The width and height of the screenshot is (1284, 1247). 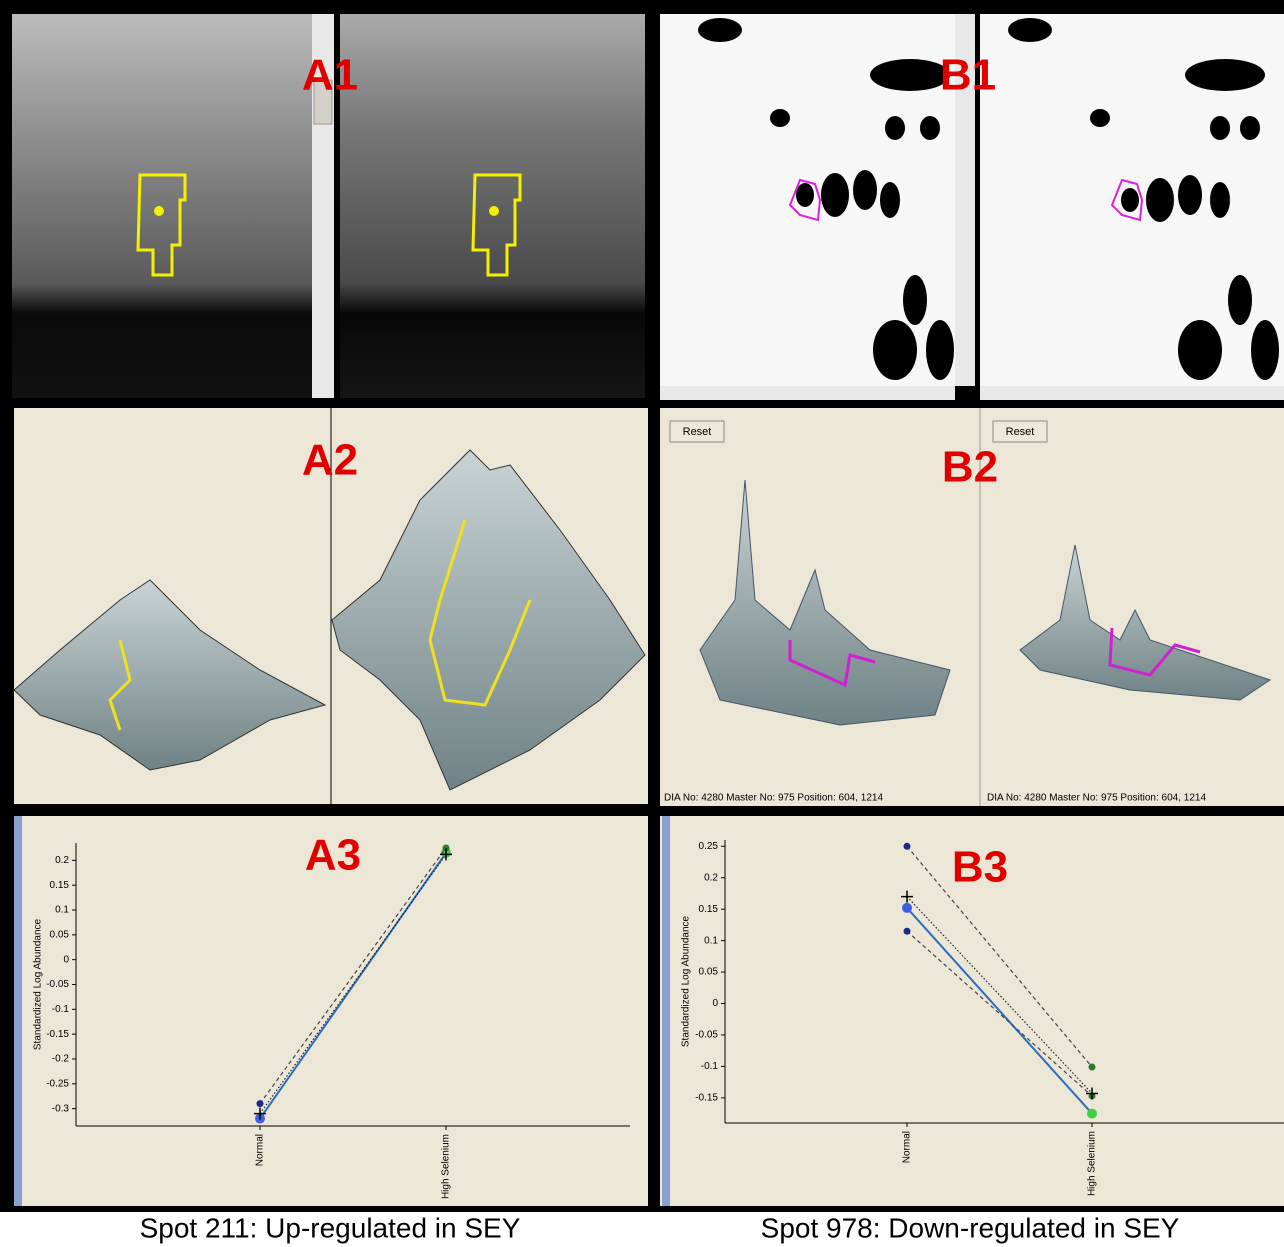 I want to click on caption: Spot 978: Down-regulated in SEY, so click(x=970, y=1227).